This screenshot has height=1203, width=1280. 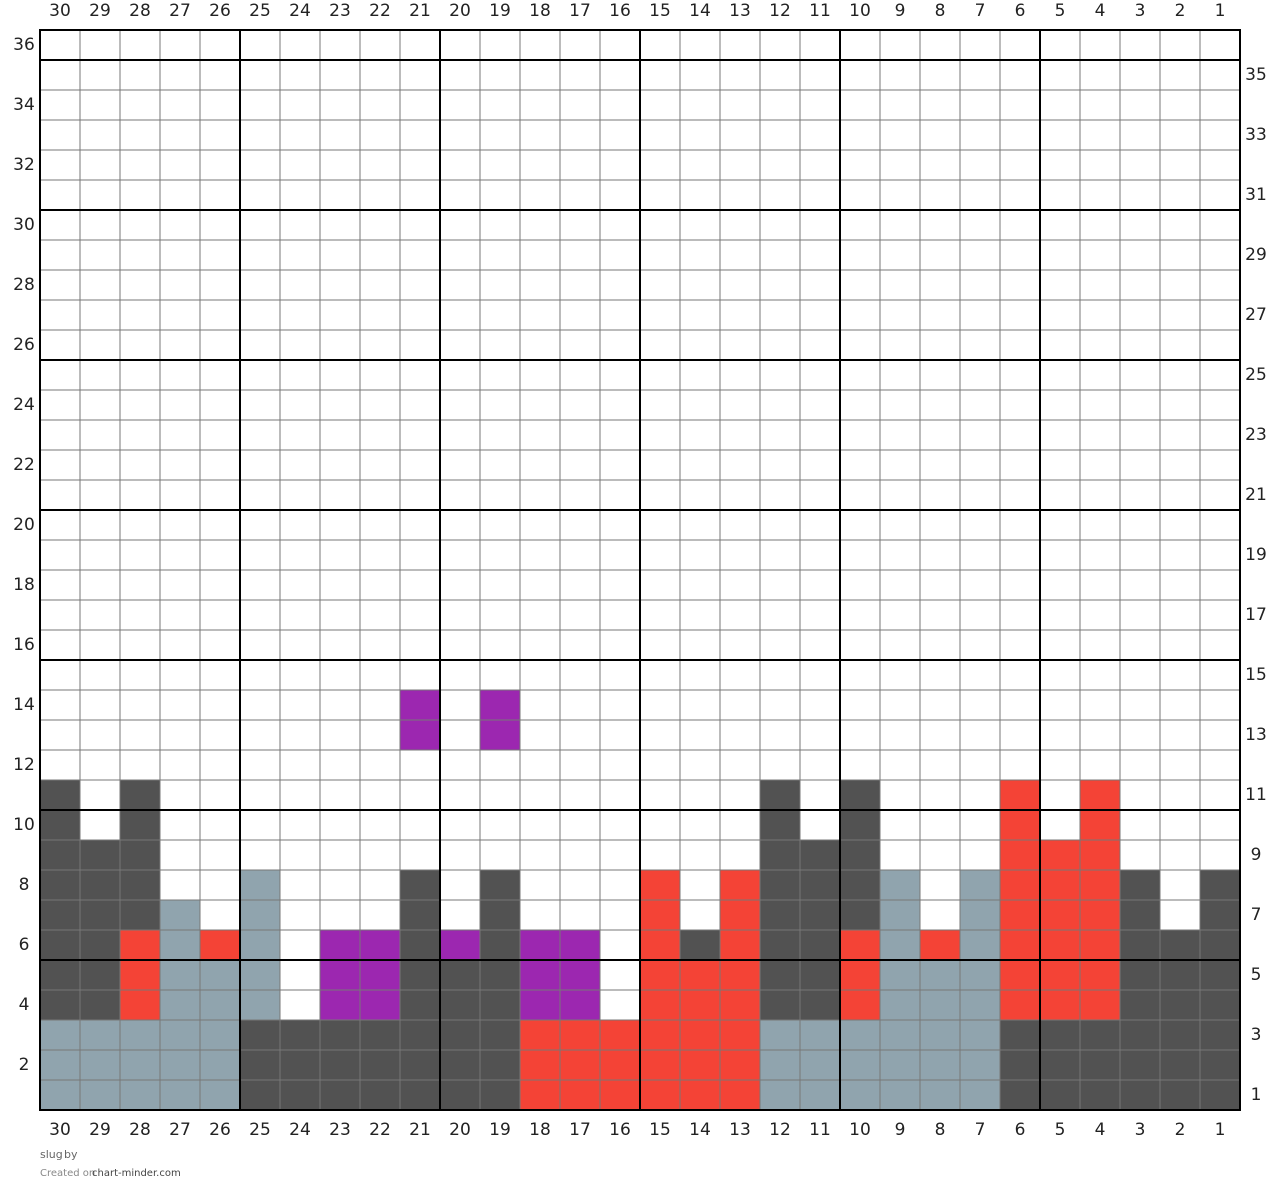 What do you see at coordinates (24, 645) in the screenshot?
I see `row-label: 16` at bounding box center [24, 645].